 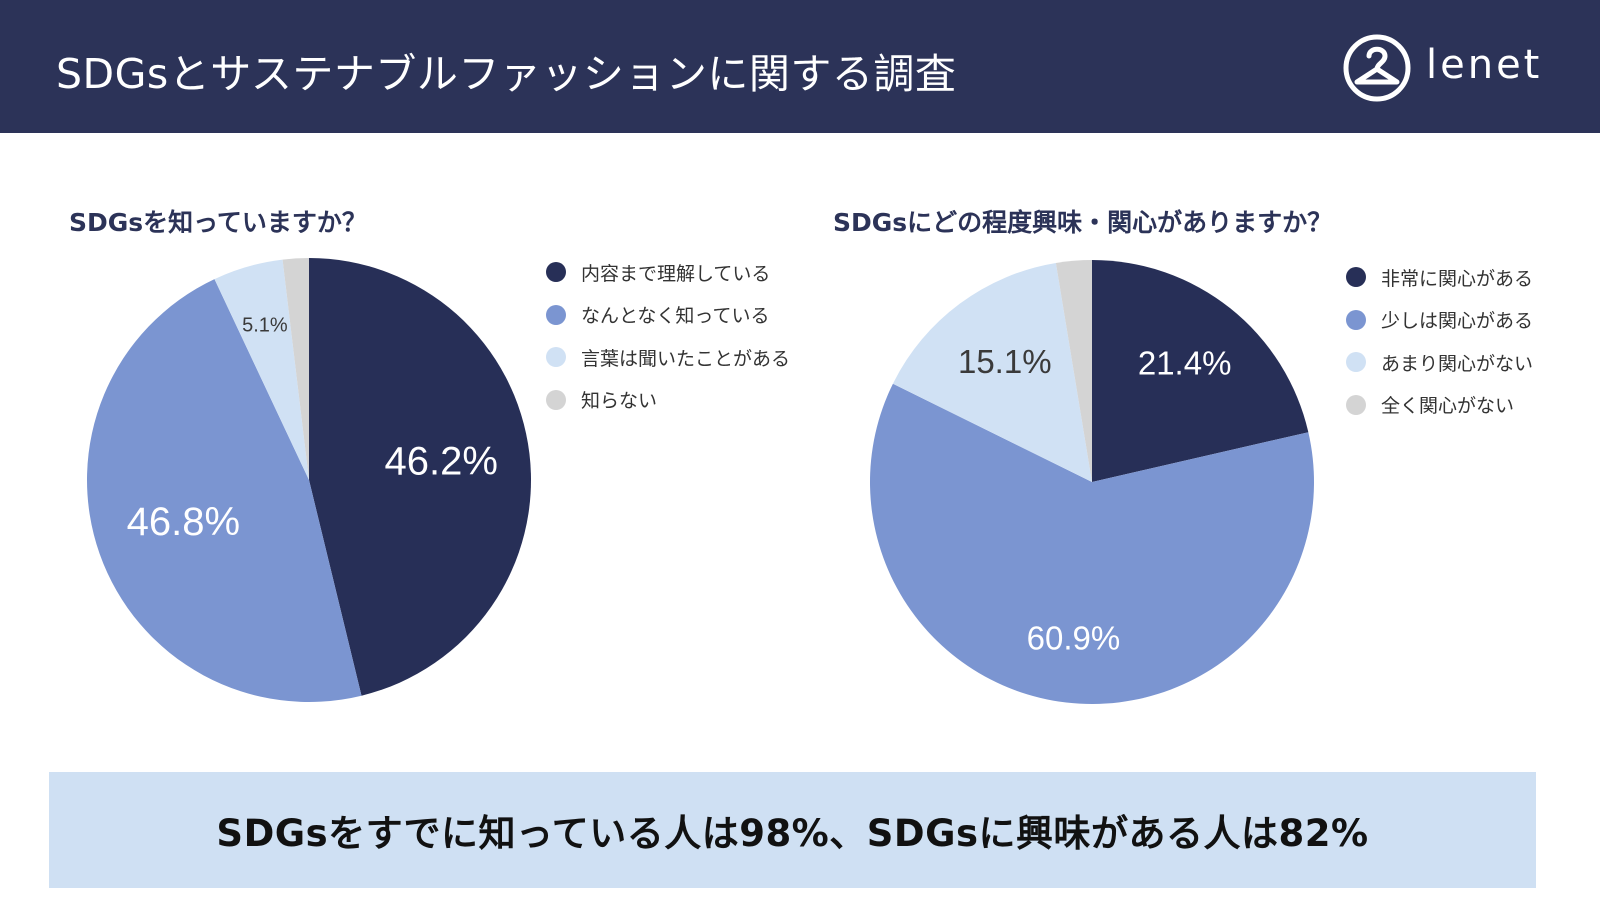 I want to click on legend-label: 言葉は聞いたことがある, so click(x=686, y=358).